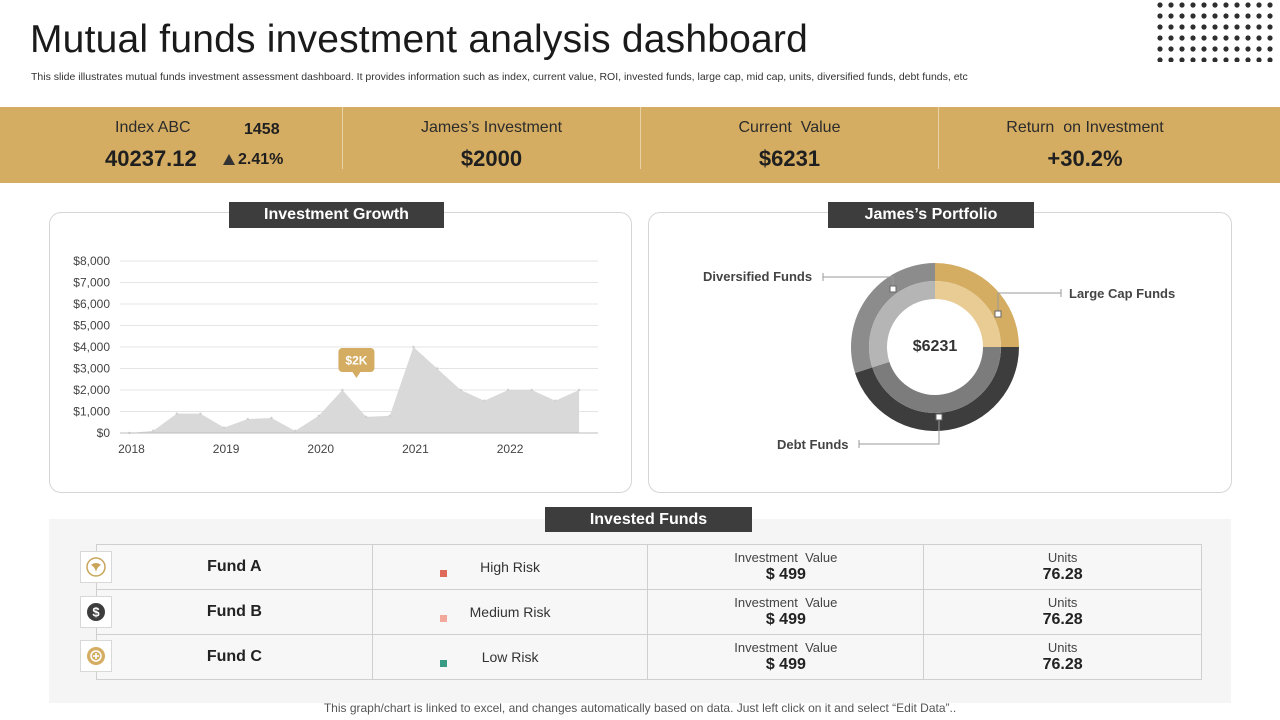 The width and height of the screenshot is (1280, 720). I want to click on risk-cell: High Risk, so click(510, 567).